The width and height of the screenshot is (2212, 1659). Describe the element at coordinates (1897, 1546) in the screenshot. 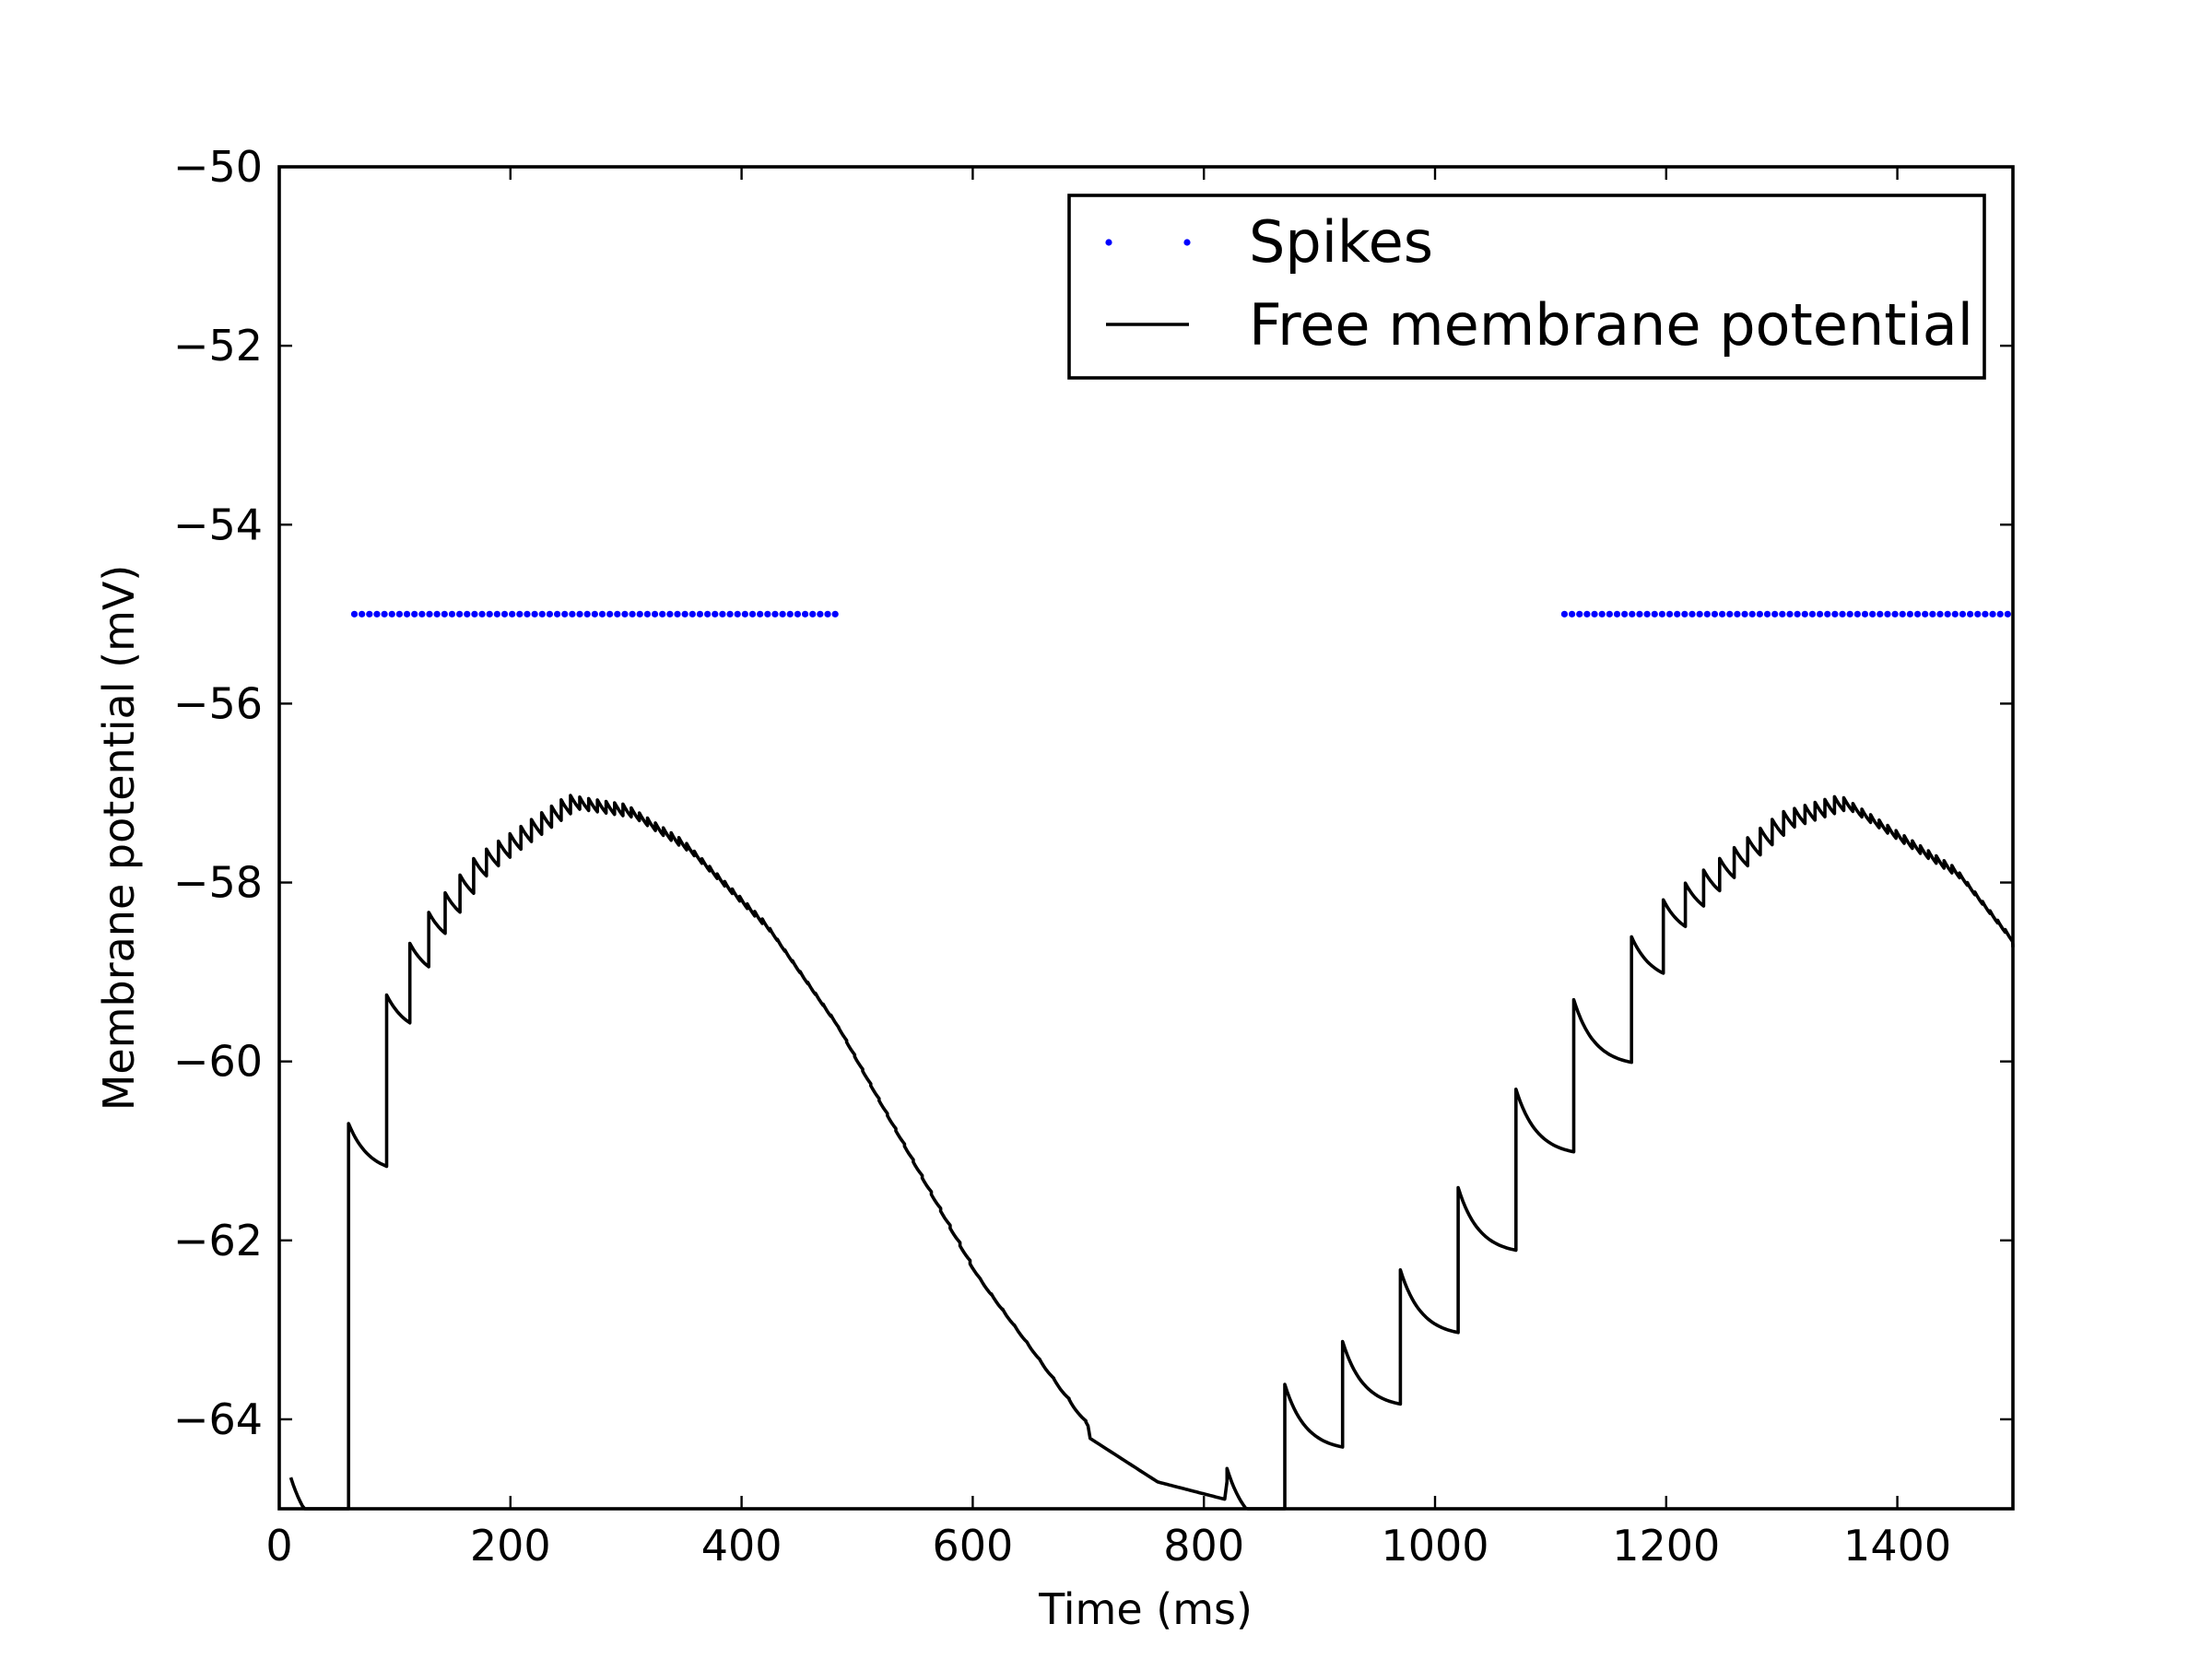

I see `x-tick-label: 1400` at that location.